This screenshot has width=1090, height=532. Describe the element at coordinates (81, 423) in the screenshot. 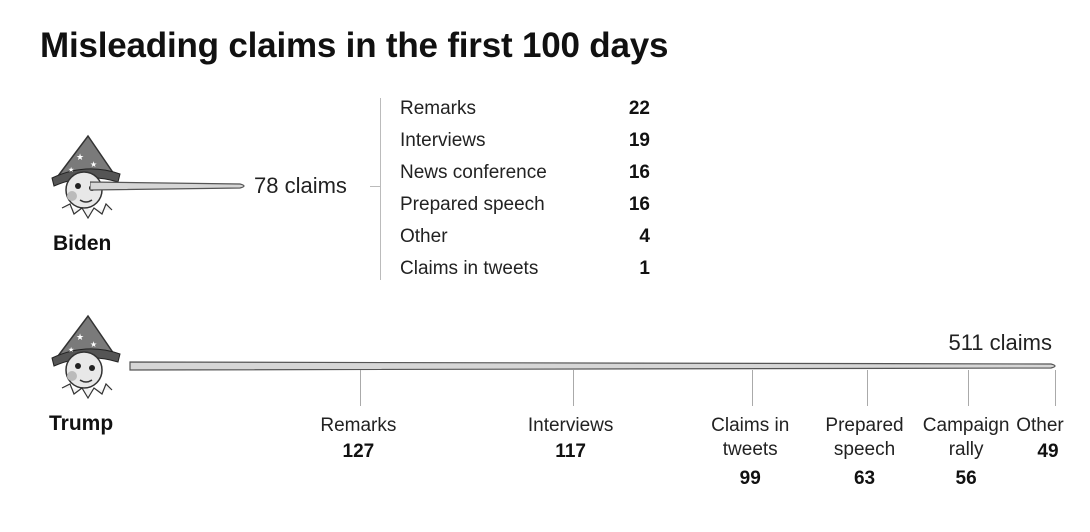

I see `trump-name: Trump` at that location.